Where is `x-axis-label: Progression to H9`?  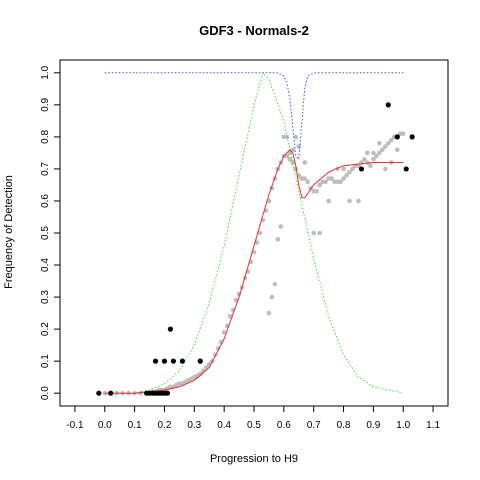
x-axis-label: Progression to H9 is located at coordinates (254, 459).